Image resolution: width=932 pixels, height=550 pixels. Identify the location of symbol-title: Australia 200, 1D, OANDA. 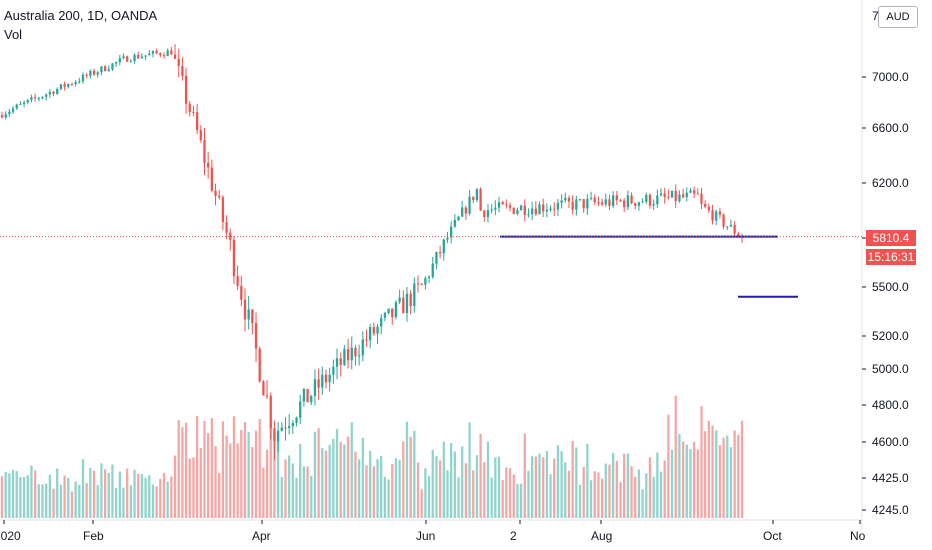
(81, 15).